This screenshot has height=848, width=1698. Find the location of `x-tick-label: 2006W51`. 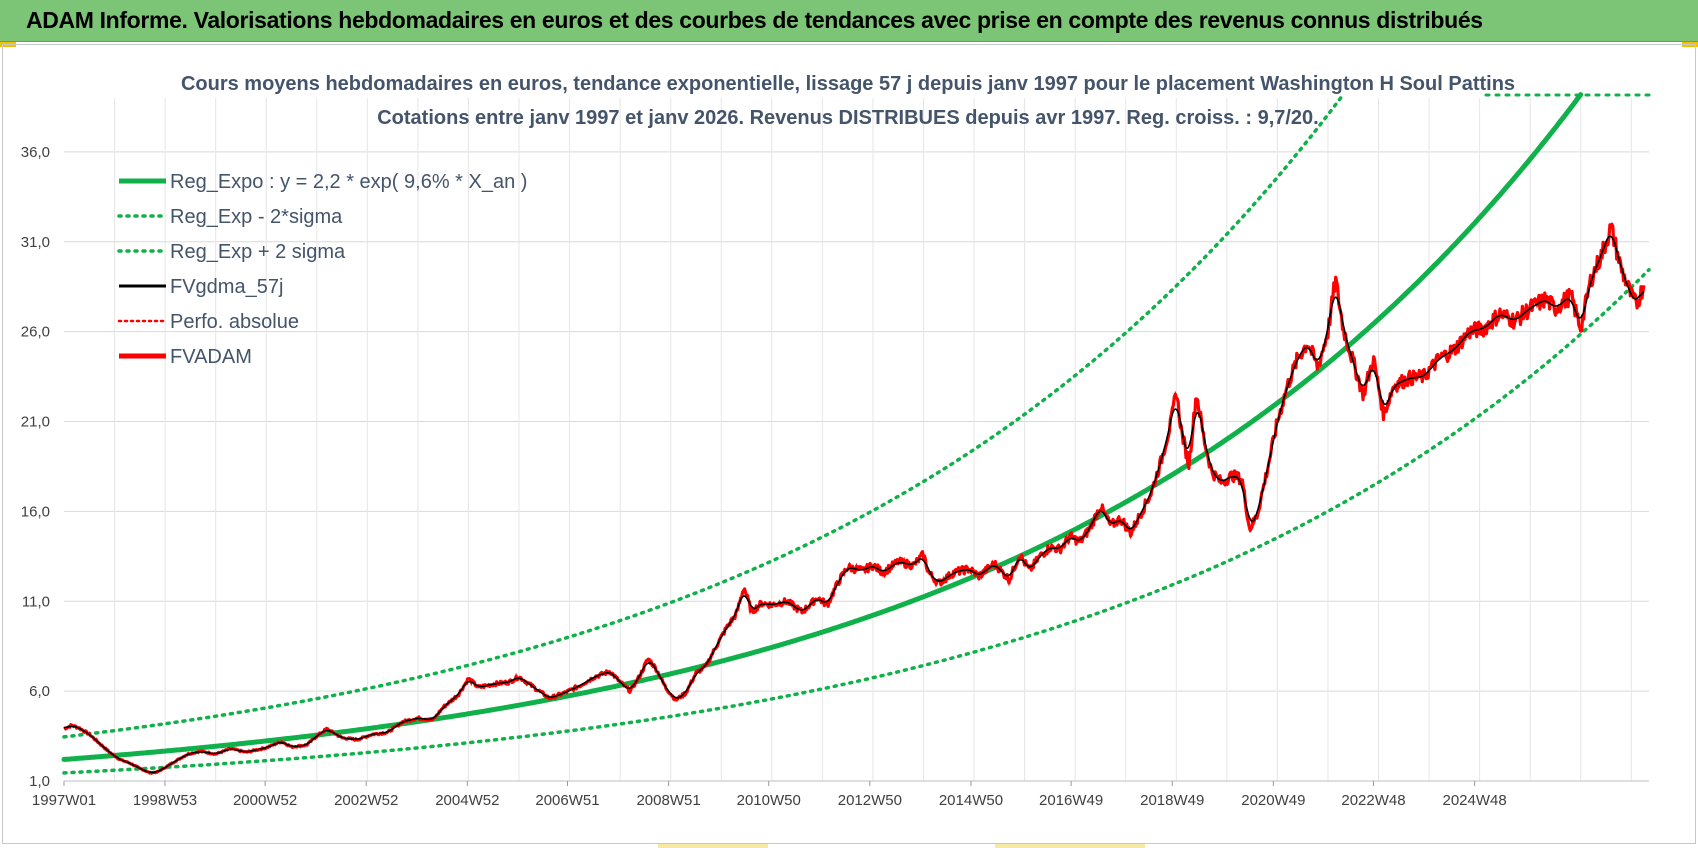

x-tick-label: 2006W51 is located at coordinates (567, 800).